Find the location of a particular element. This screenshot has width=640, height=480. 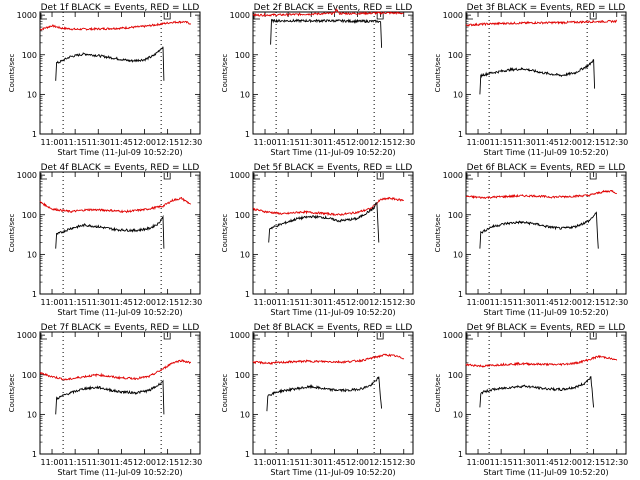

chart-title: Det 4f BLACK = Events, RED = LLD is located at coordinates (120, 168).